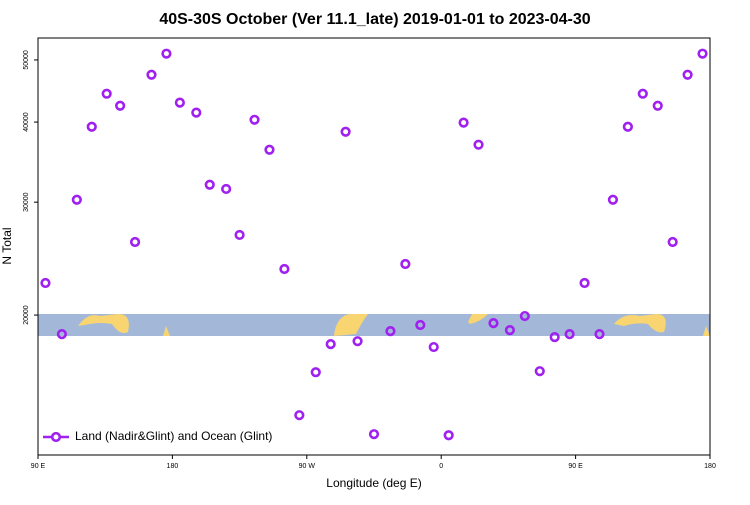  Describe the element at coordinates (56, 437) in the screenshot. I see `legend-marker` at that location.